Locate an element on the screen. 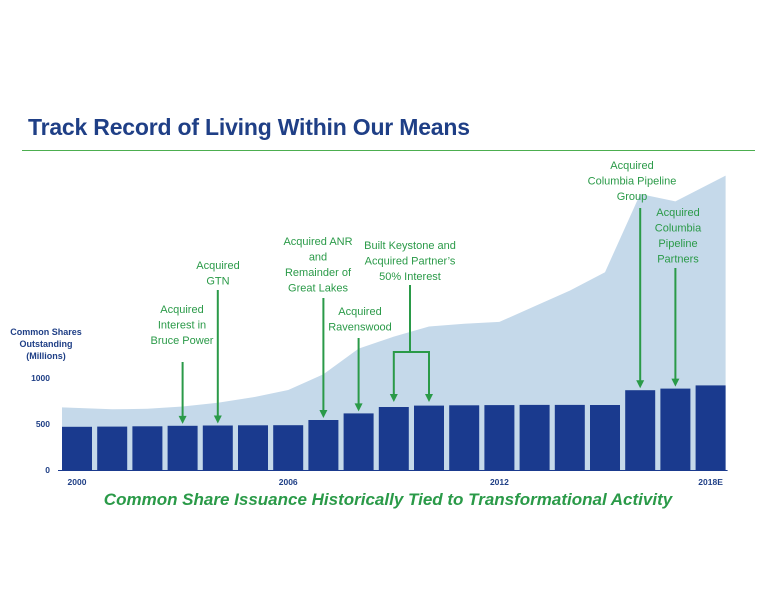 The height and width of the screenshot is (600, 776). y-axis-label: Common Shares Outstanding (Millions) is located at coordinates (46, 344).